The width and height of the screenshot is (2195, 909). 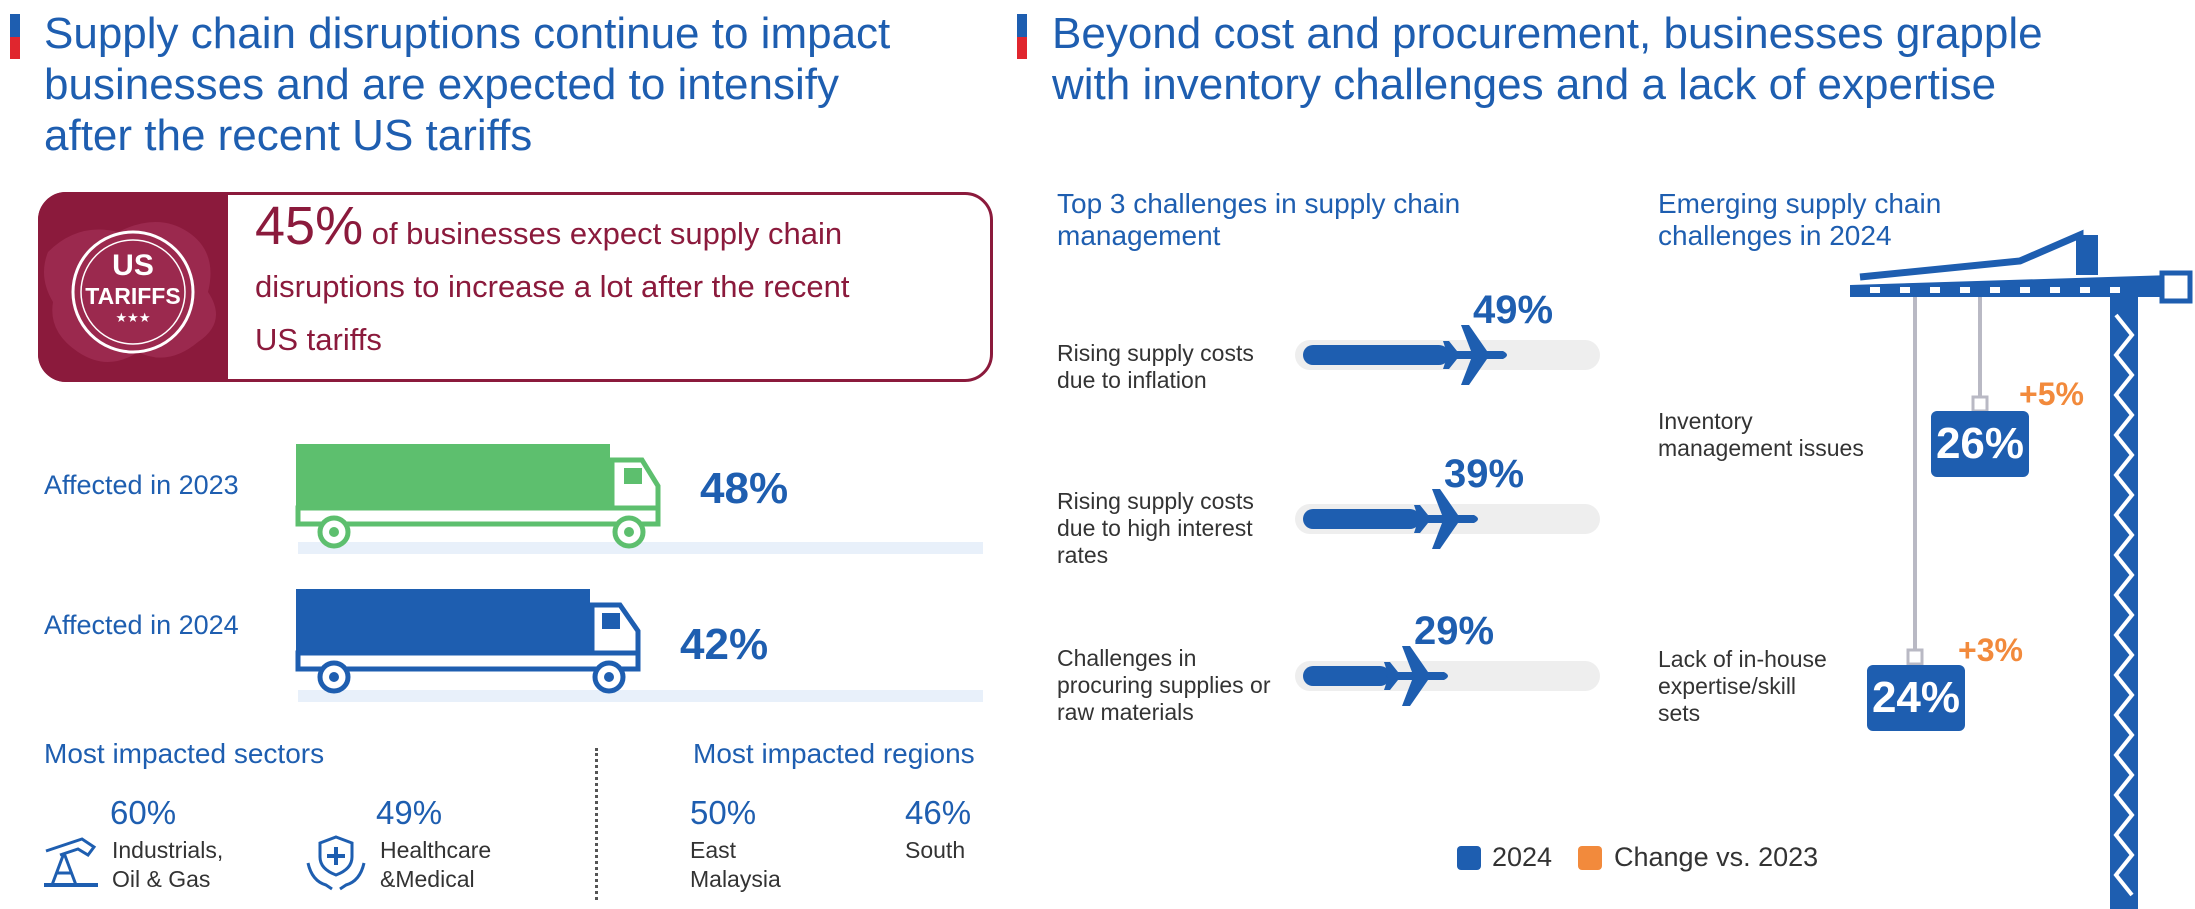 I want to click on challenge-label: Rising supply costs due to inflation, so click(x=1155, y=367).